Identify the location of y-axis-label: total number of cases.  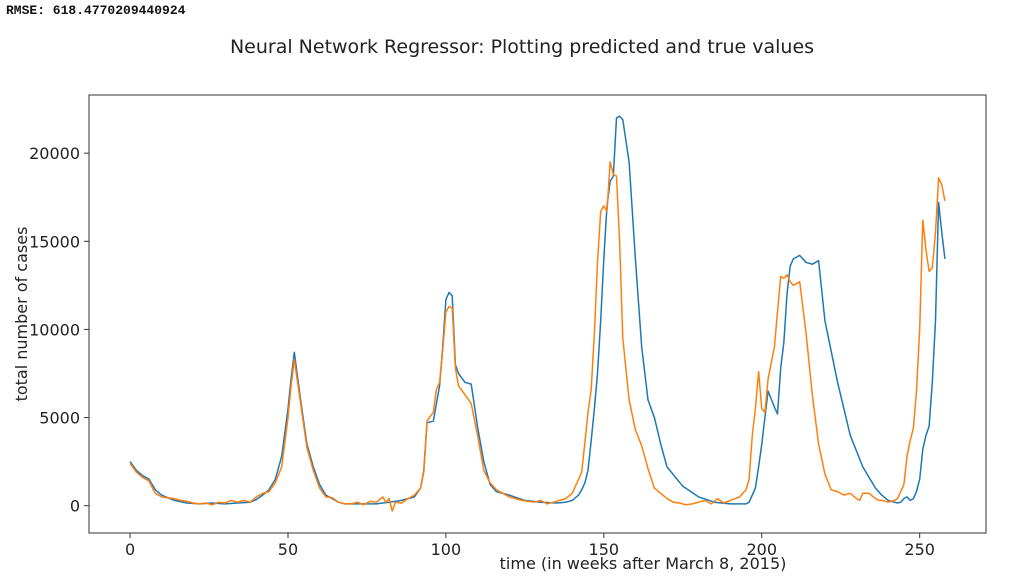
(21, 314).